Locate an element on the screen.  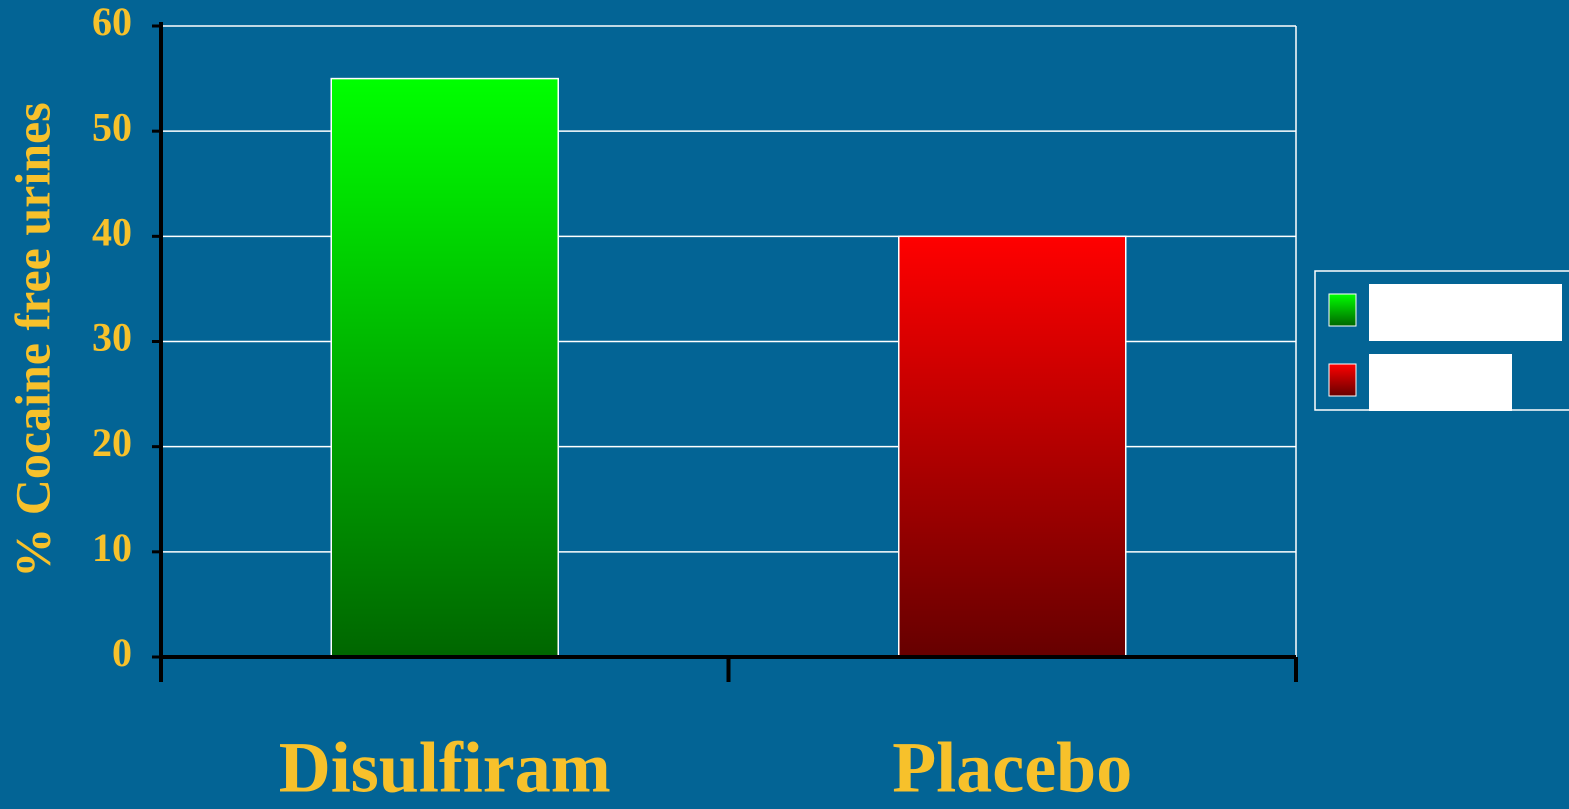
x-tick-label: Disulfiram is located at coordinates (445, 768).